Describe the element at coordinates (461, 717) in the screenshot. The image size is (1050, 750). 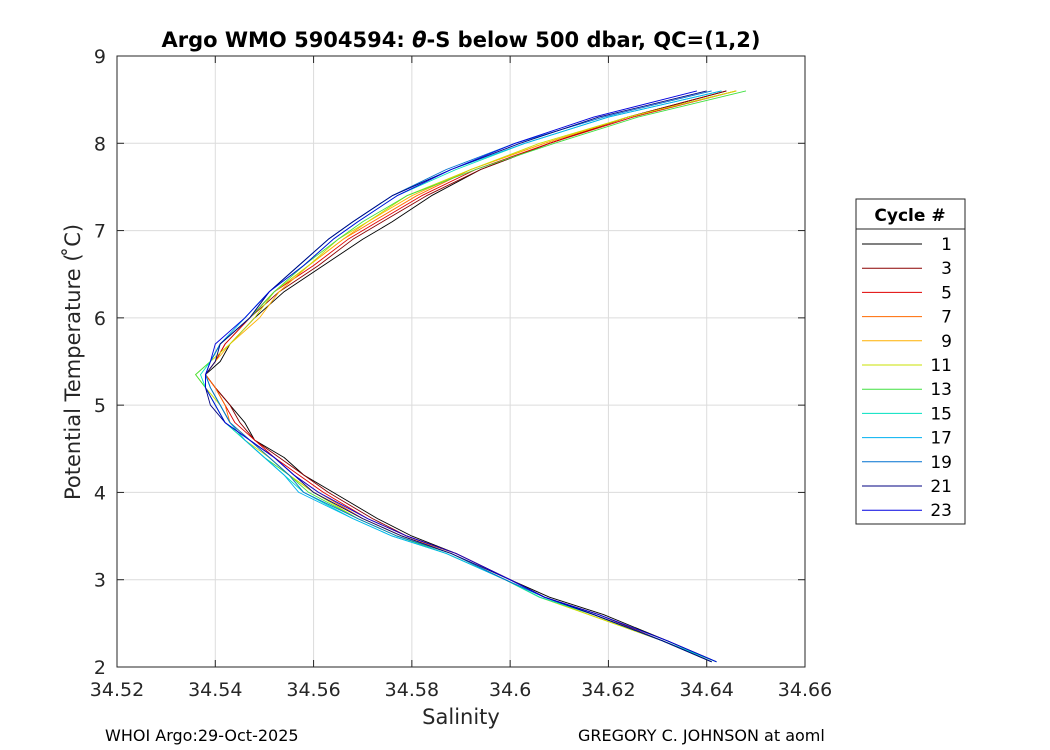
I see `x-axis-label: Salinity` at that location.